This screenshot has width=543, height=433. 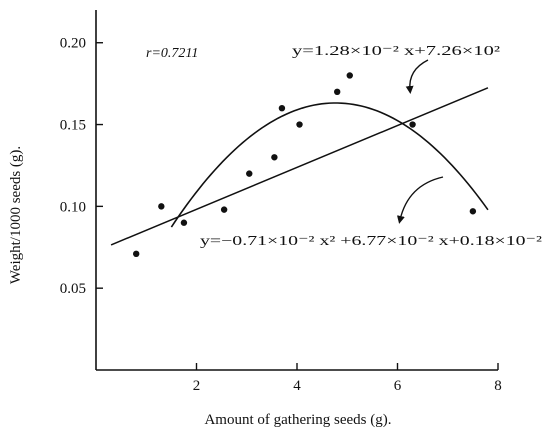 I want to click on quadratic-label-arrow, so click(x=420, y=200).